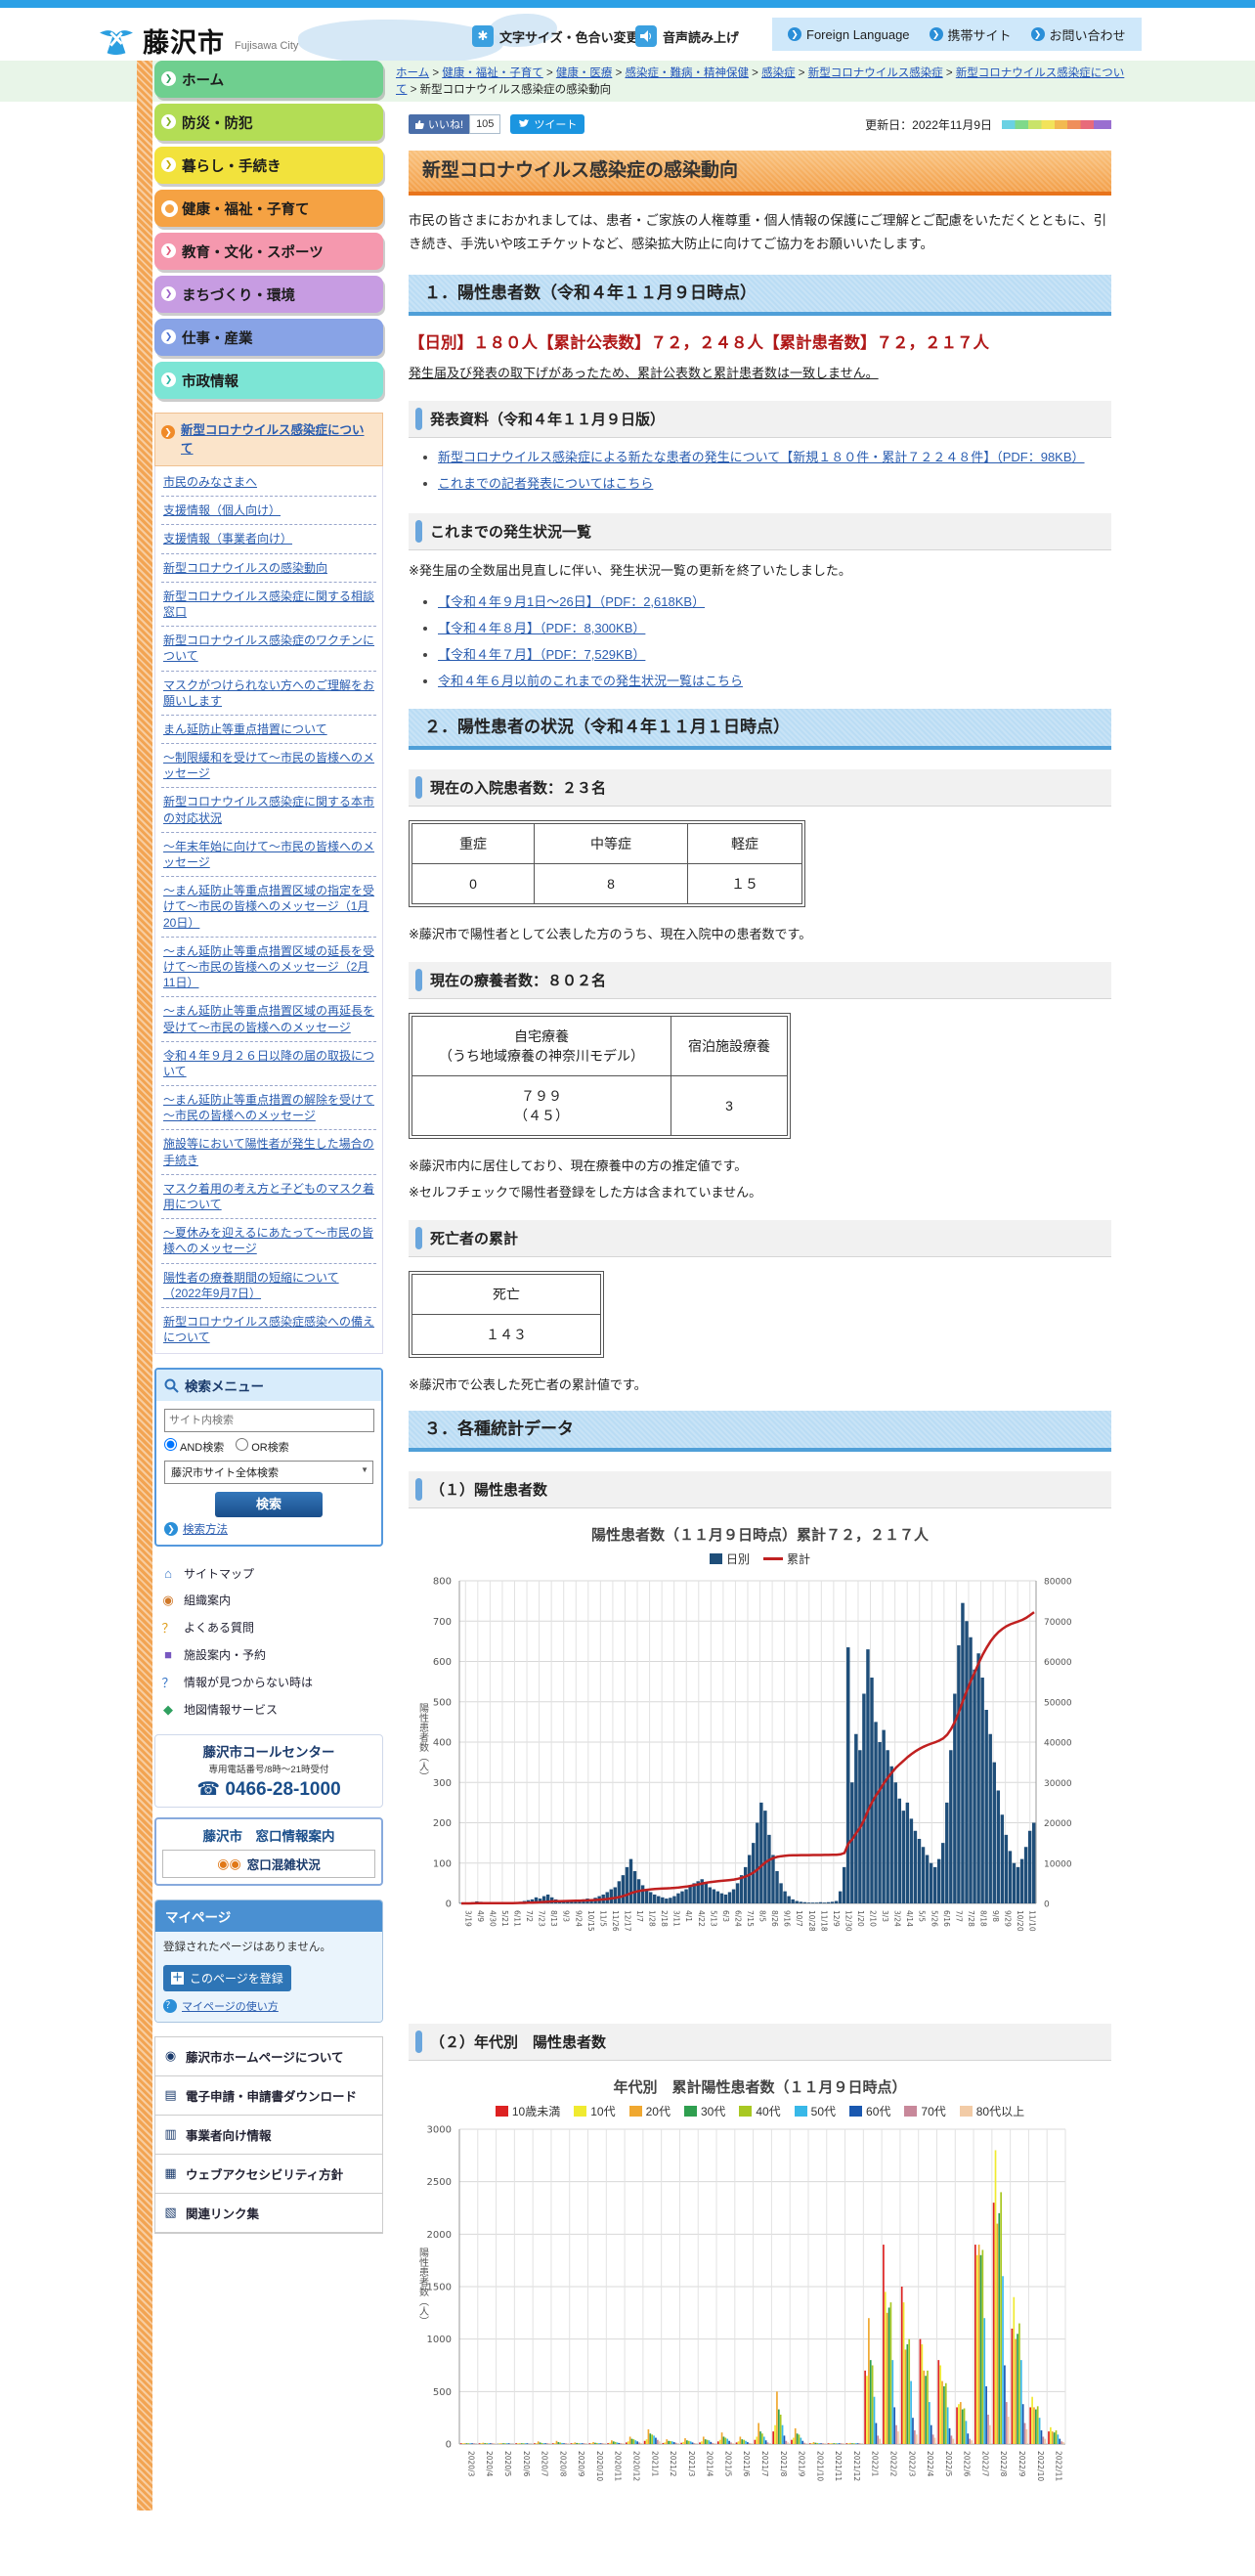 This screenshot has width=1255, height=2576. Describe the element at coordinates (876, 2464) in the screenshot. I see `svg-text: 2022/1` at that location.